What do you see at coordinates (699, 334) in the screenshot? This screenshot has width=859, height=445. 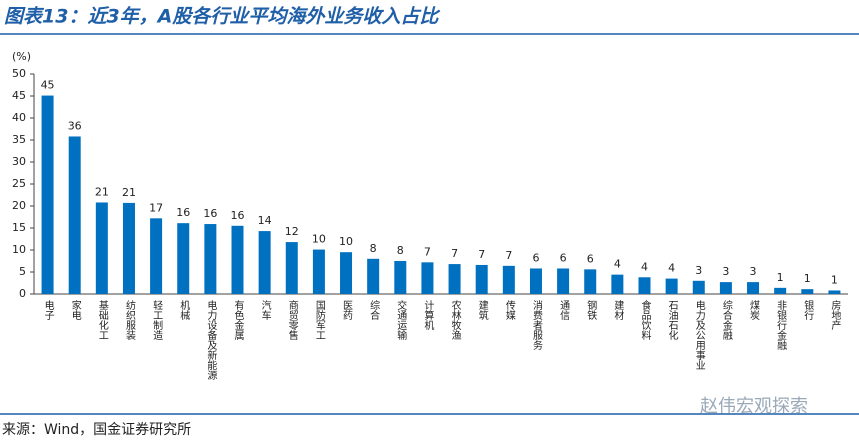 I see `x-tick-label: 电力及公用事业` at bounding box center [699, 334].